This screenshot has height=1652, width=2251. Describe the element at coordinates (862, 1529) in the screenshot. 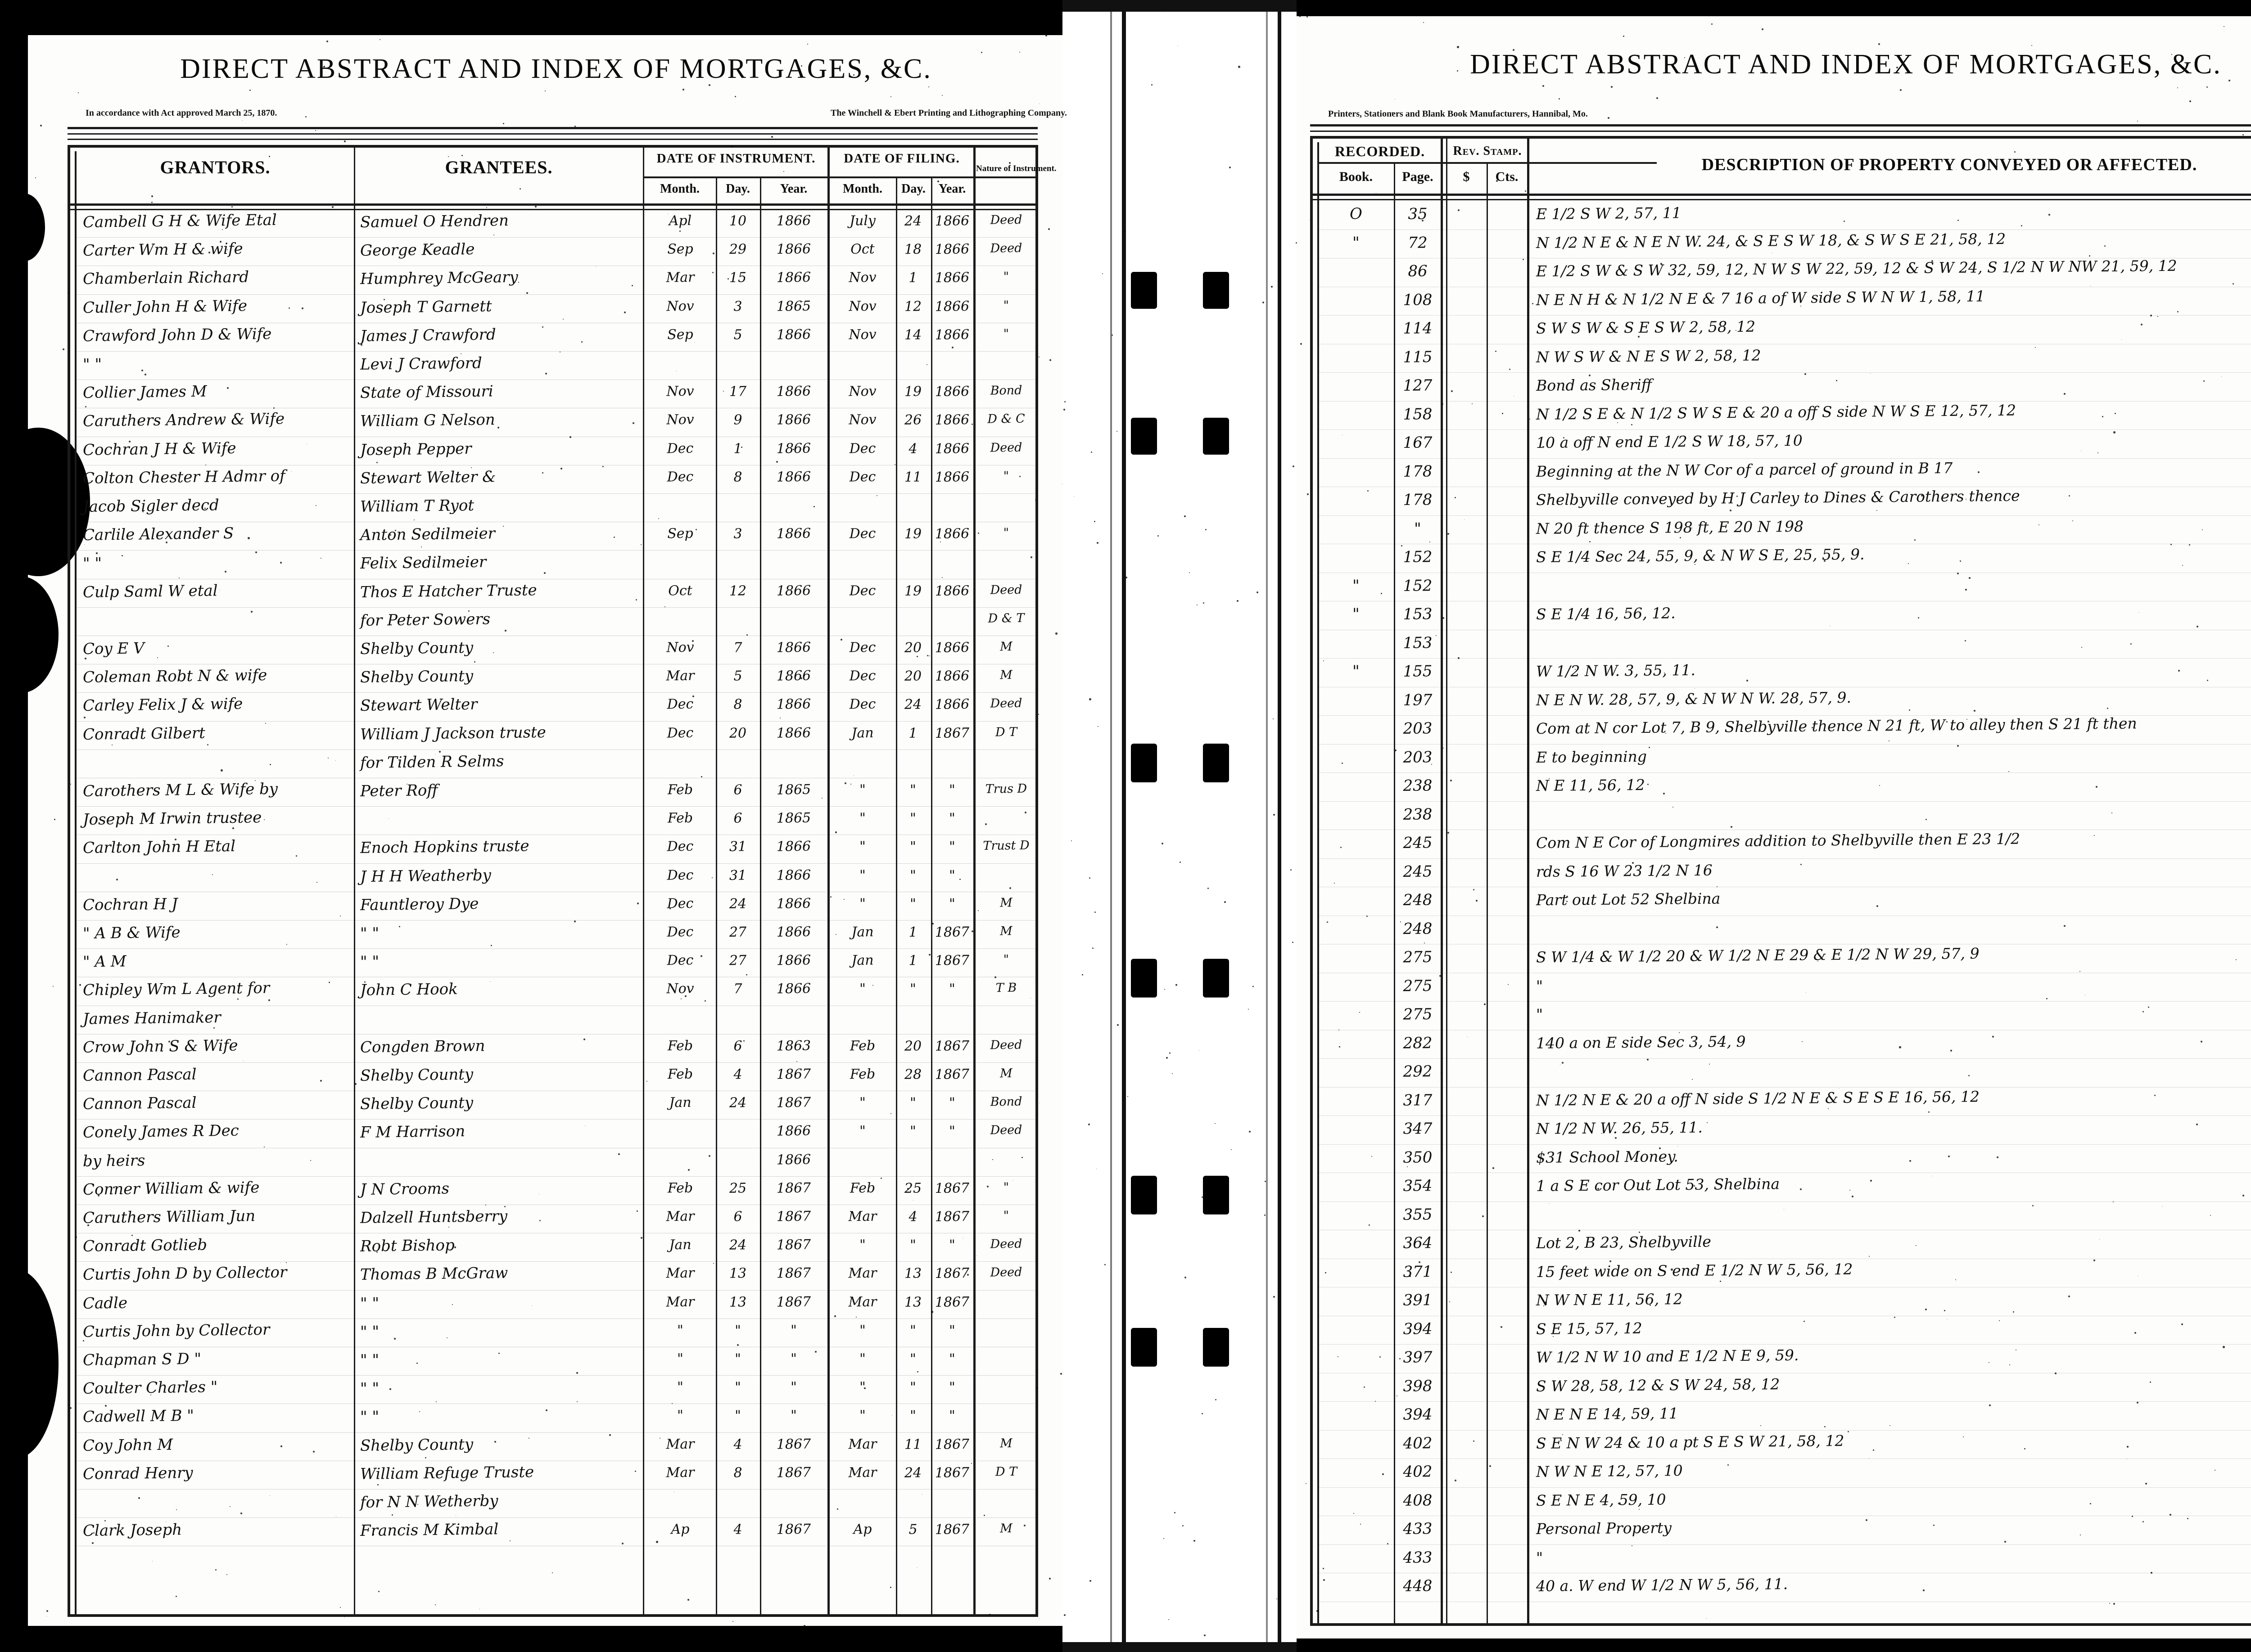

I see `ledger-cell: Ap` at that location.